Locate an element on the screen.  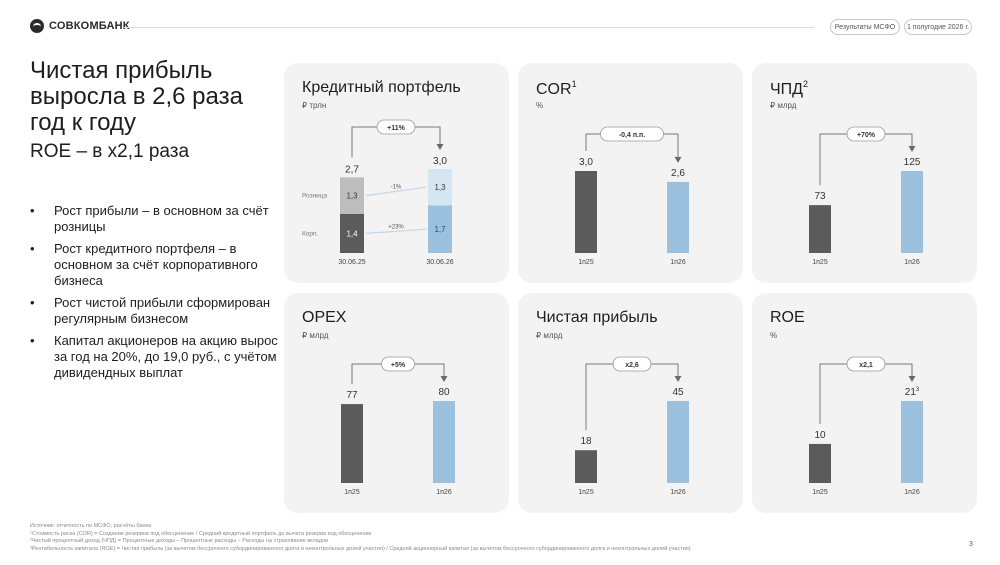
bar-corporate-30.06.26 is located at coordinates (440, 229).